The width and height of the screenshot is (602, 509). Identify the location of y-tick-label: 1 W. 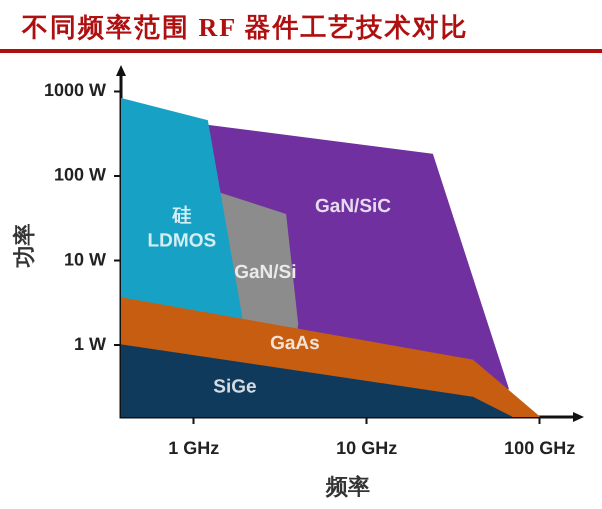
(90, 344).